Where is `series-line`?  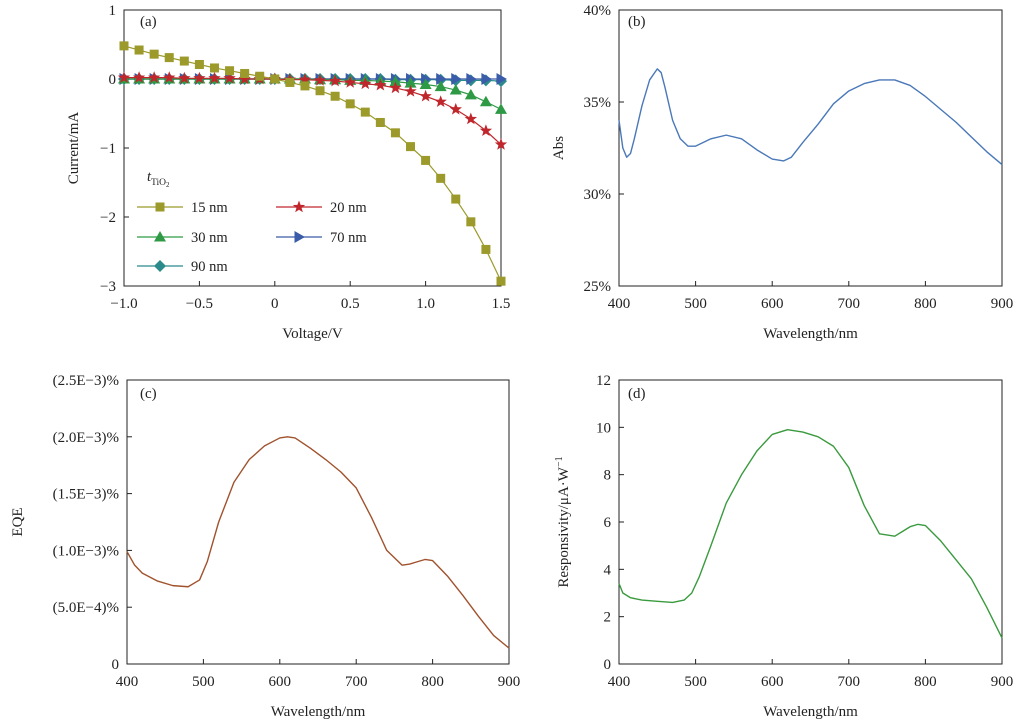
series-line is located at coordinates (810, 117).